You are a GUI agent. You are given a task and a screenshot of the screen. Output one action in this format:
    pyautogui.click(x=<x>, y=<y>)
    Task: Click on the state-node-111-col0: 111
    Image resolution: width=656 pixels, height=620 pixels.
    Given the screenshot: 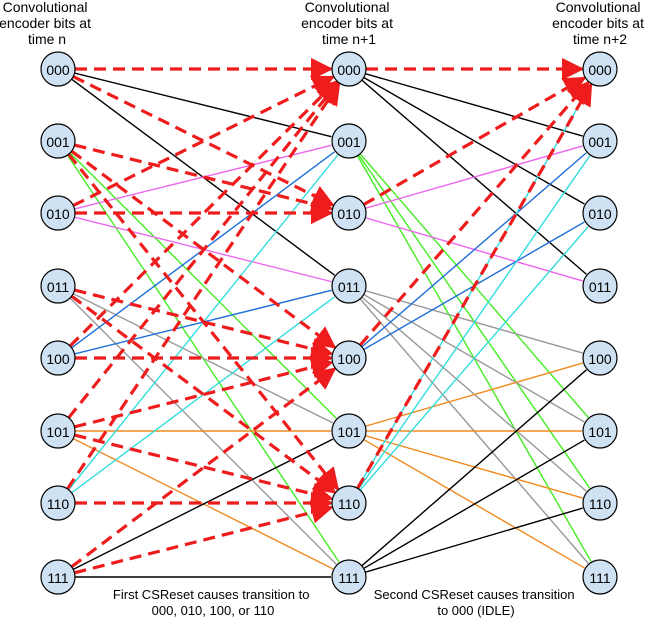 What is the action you would take?
    pyautogui.click(x=58, y=577)
    